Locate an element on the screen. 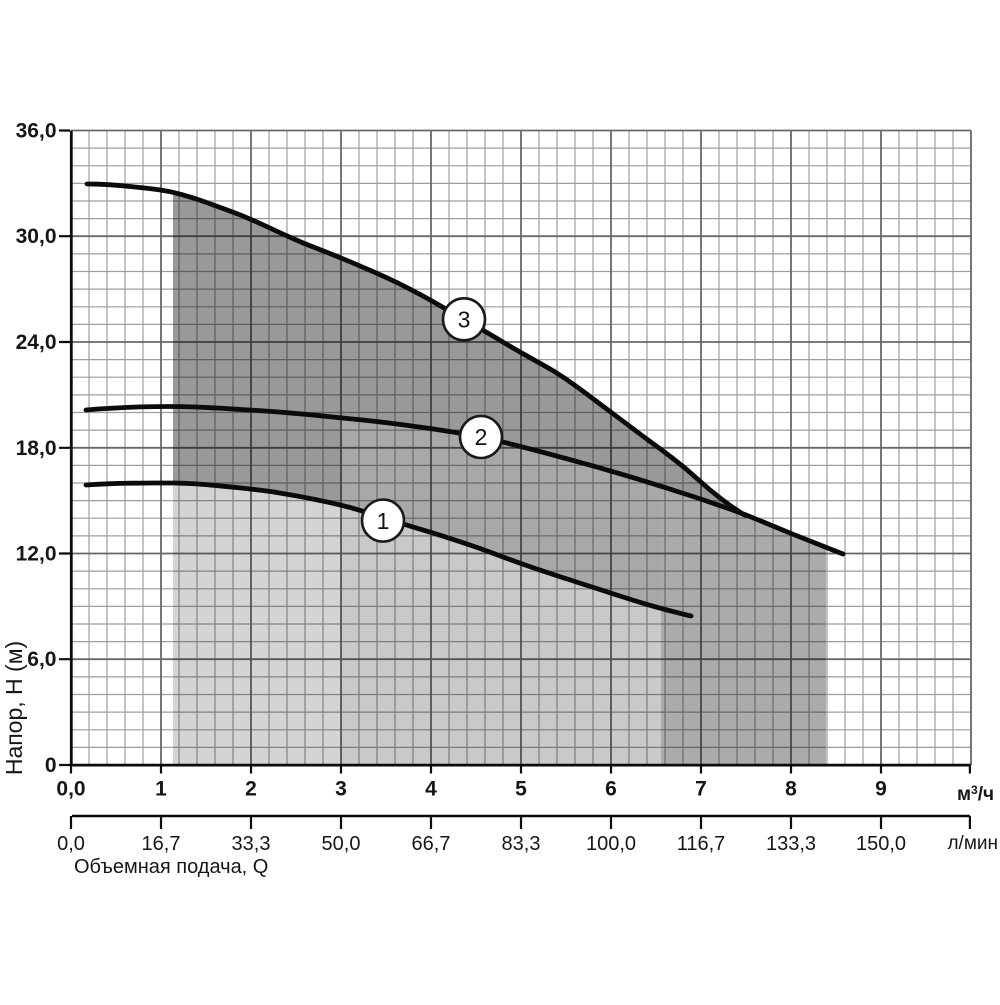 This screenshot has height=1005, width=1000. svg-text: 12,0 is located at coordinates (36, 554).